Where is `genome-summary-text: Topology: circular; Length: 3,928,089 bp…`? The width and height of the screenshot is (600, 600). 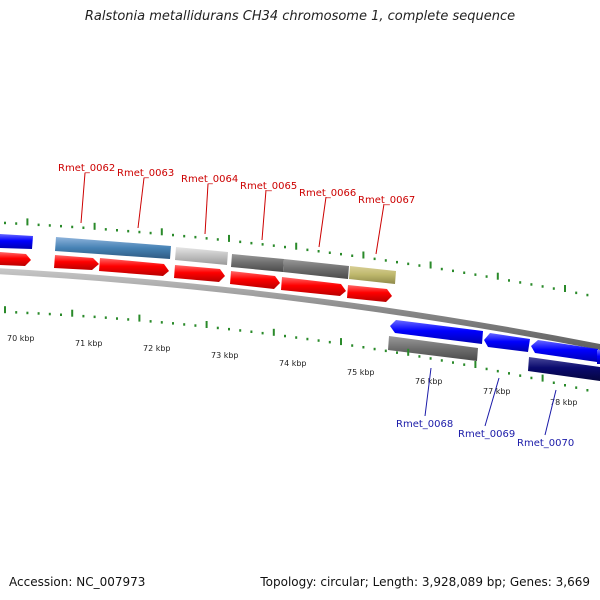
genome-summary-text: Topology: circular; Length: 3,928,089 bp… is located at coordinates (425, 582).